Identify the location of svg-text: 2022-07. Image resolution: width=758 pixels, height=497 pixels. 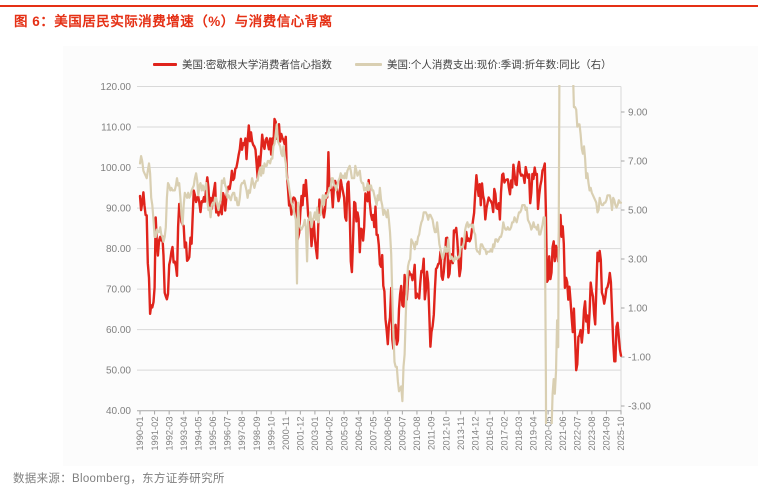
(578, 434).